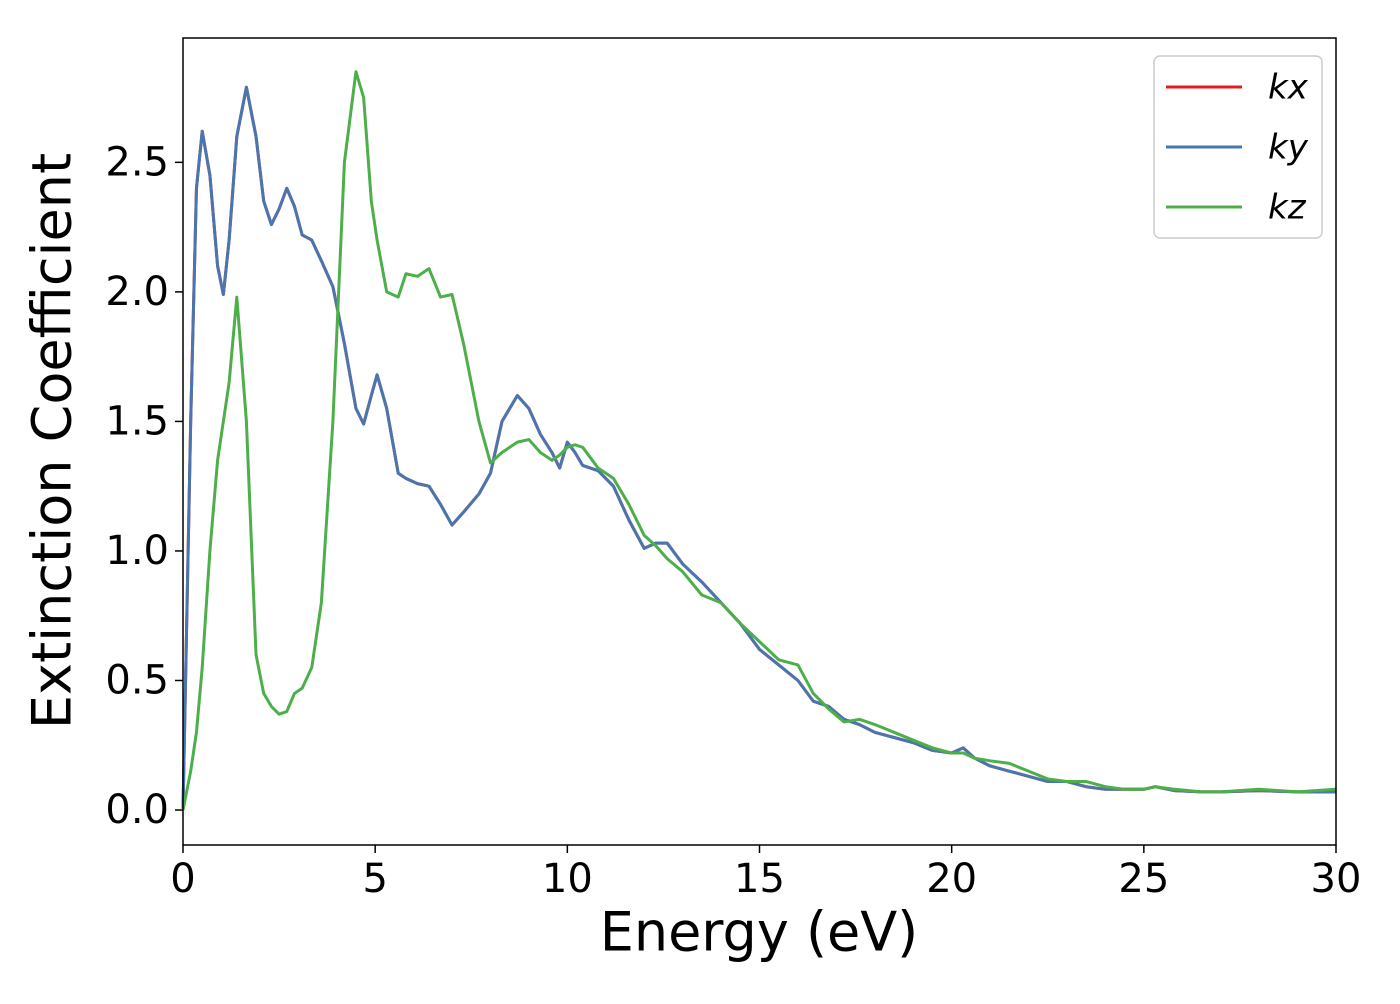 Image resolution: width=1400 pixels, height=1004 pixels. I want to click on legend-label: kz, so click(1287, 208).